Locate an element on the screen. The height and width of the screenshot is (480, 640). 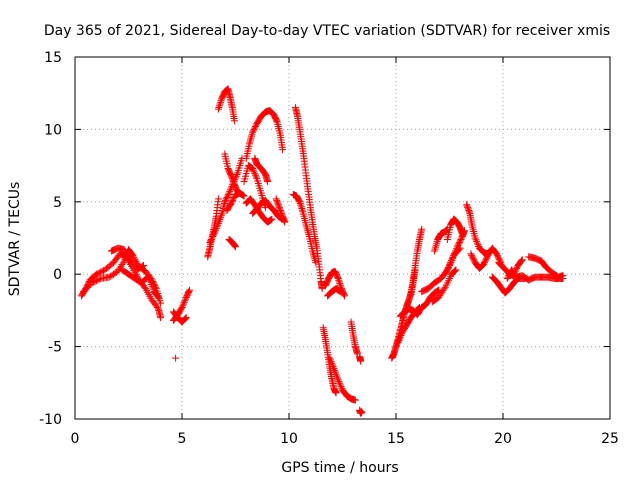
x-tick-label: 25 is located at coordinates (610, 439).